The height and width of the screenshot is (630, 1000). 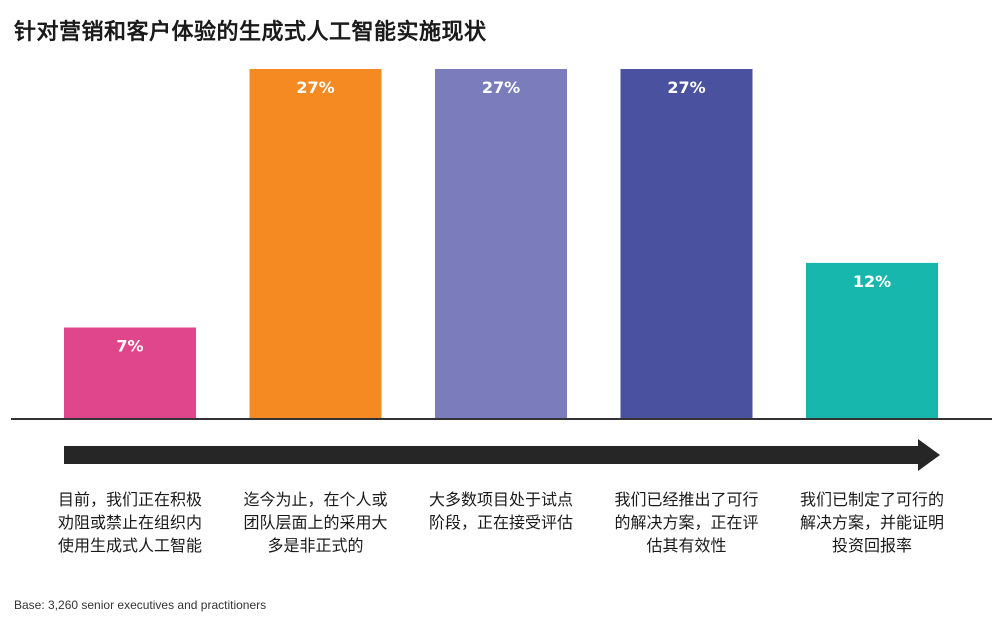 What do you see at coordinates (686, 87) in the screenshot?
I see `data-label-4: 27%` at bounding box center [686, 87].